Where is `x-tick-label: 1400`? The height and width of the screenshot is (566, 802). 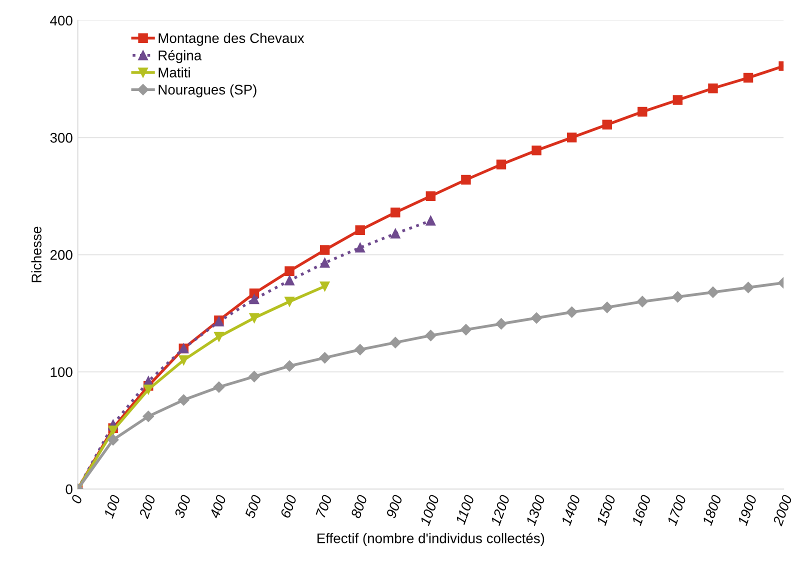 x-tick-label: 1400 is located at coordinates (570, 510).